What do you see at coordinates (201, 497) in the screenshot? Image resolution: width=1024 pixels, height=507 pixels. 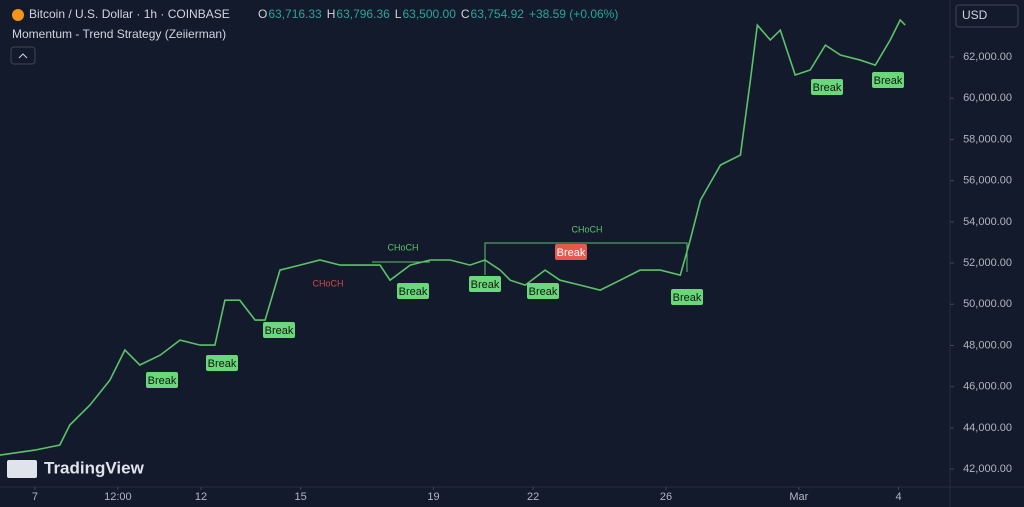 I see `x-tick-label: 12` at bounding box center [201, 497].